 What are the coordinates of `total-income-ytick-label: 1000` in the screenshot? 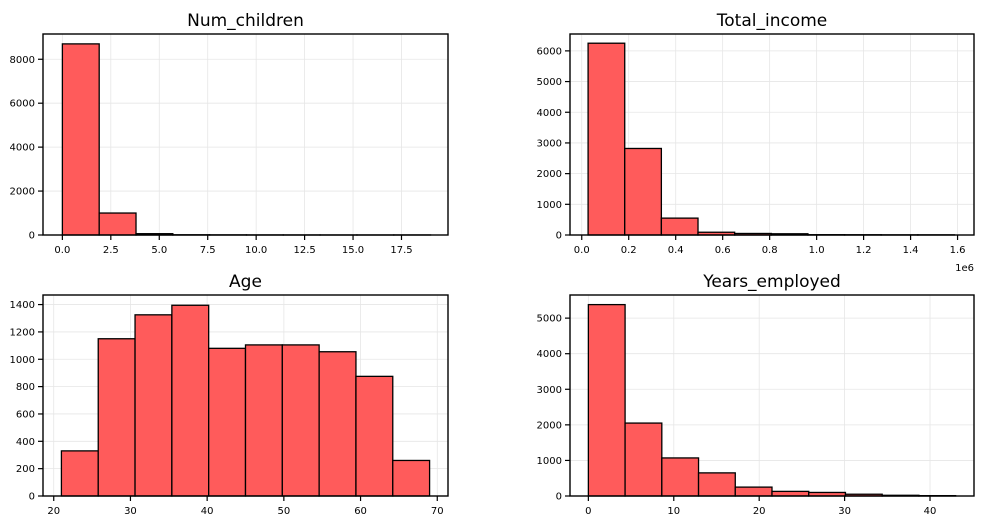 It's located at (549, 205).